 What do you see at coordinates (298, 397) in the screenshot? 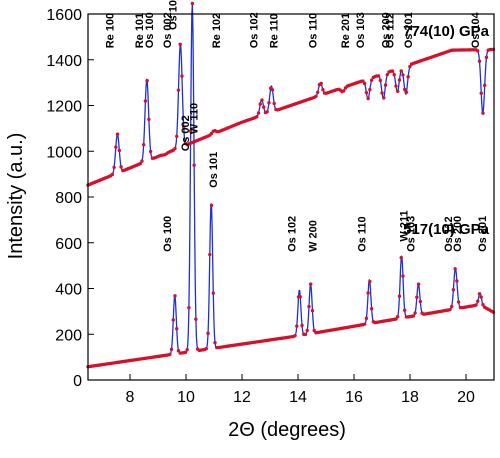
I see `x-tick-label: 14` at bounding box center [298, 397].